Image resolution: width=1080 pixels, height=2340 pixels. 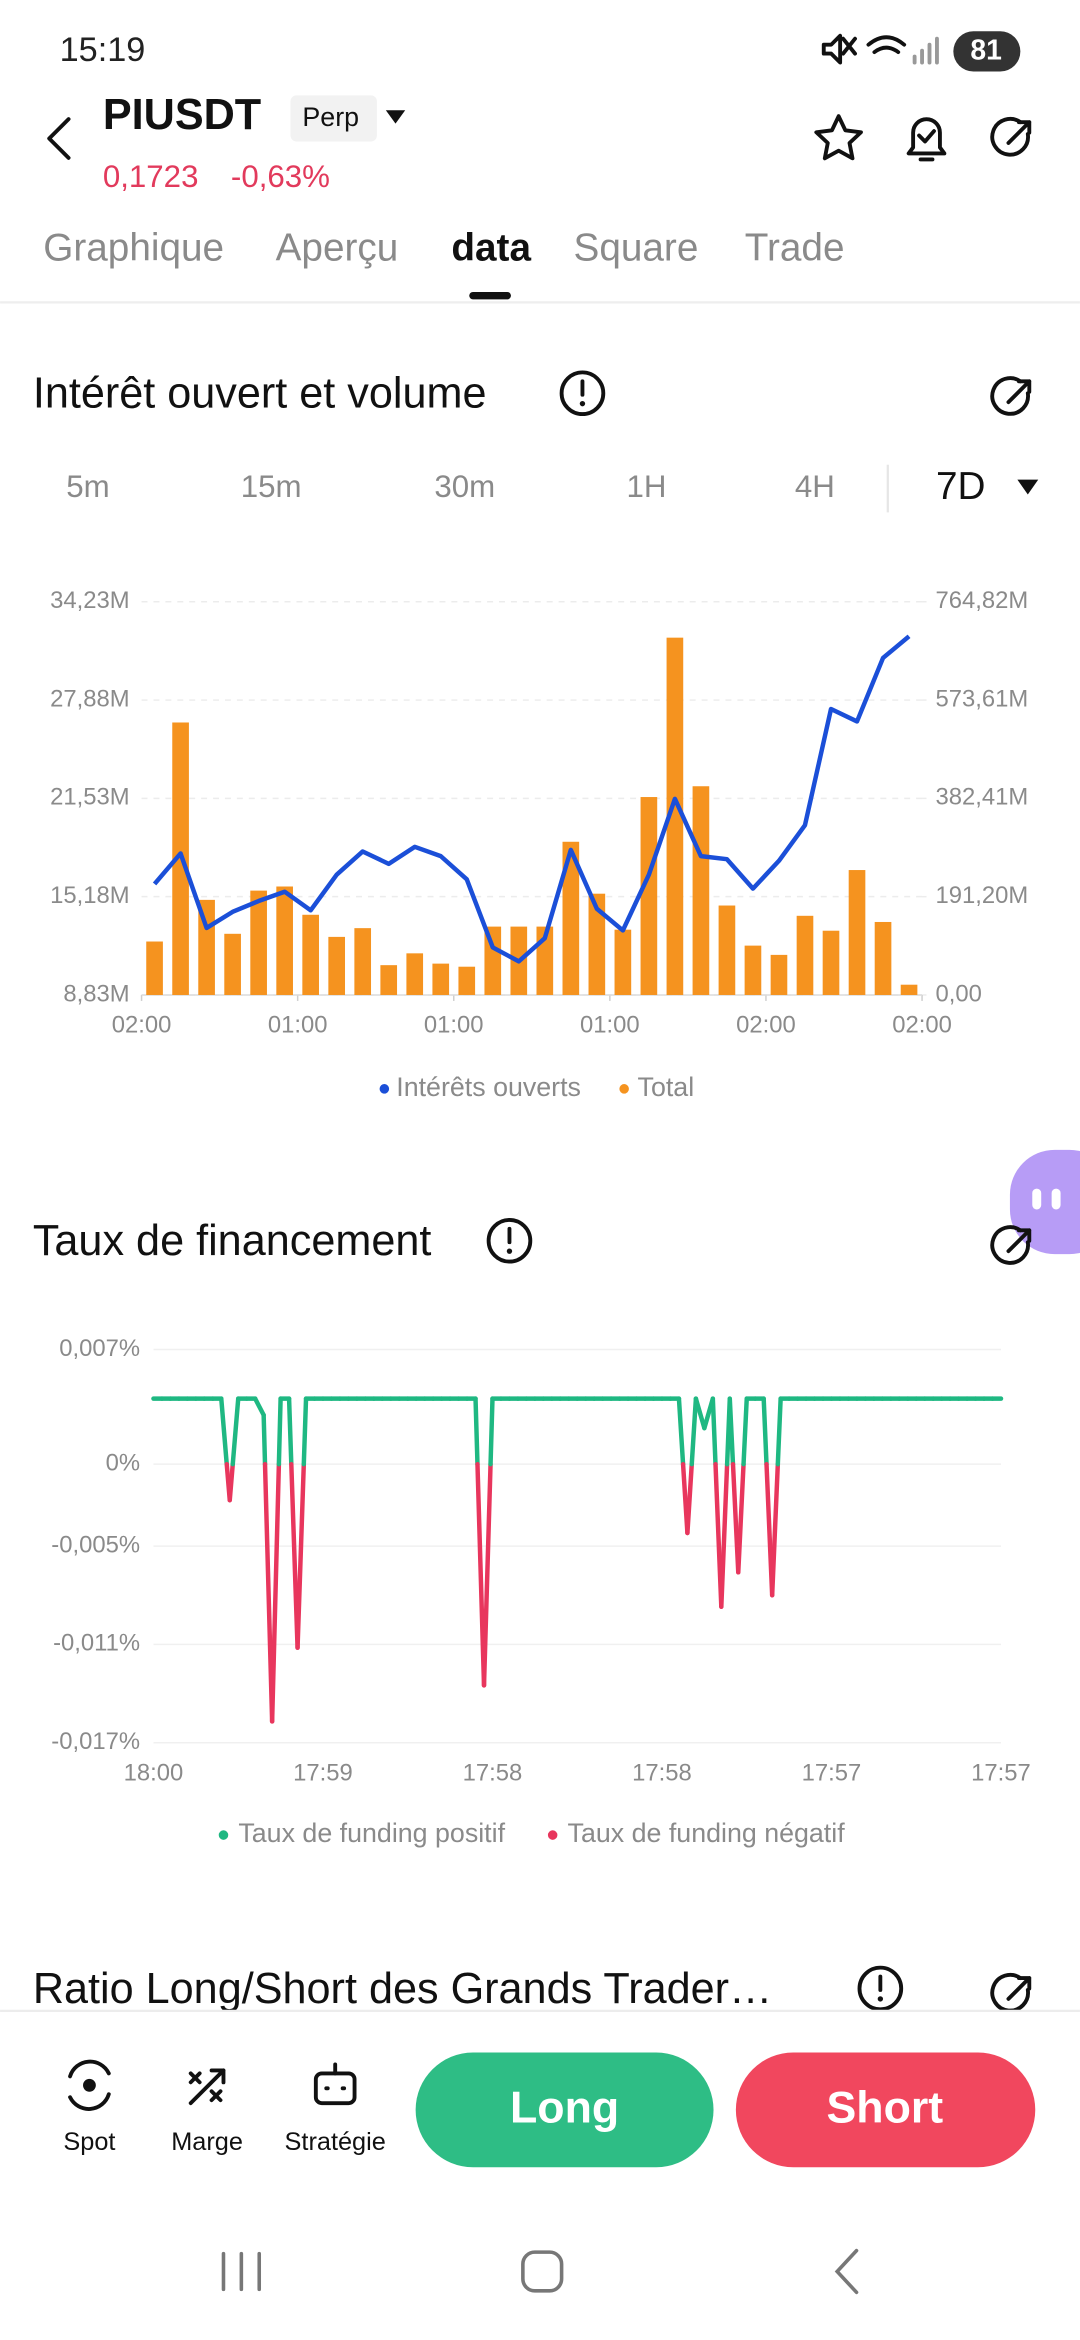 I want to click on y-tick-label: 8,83M, so click(x=96, y=993).